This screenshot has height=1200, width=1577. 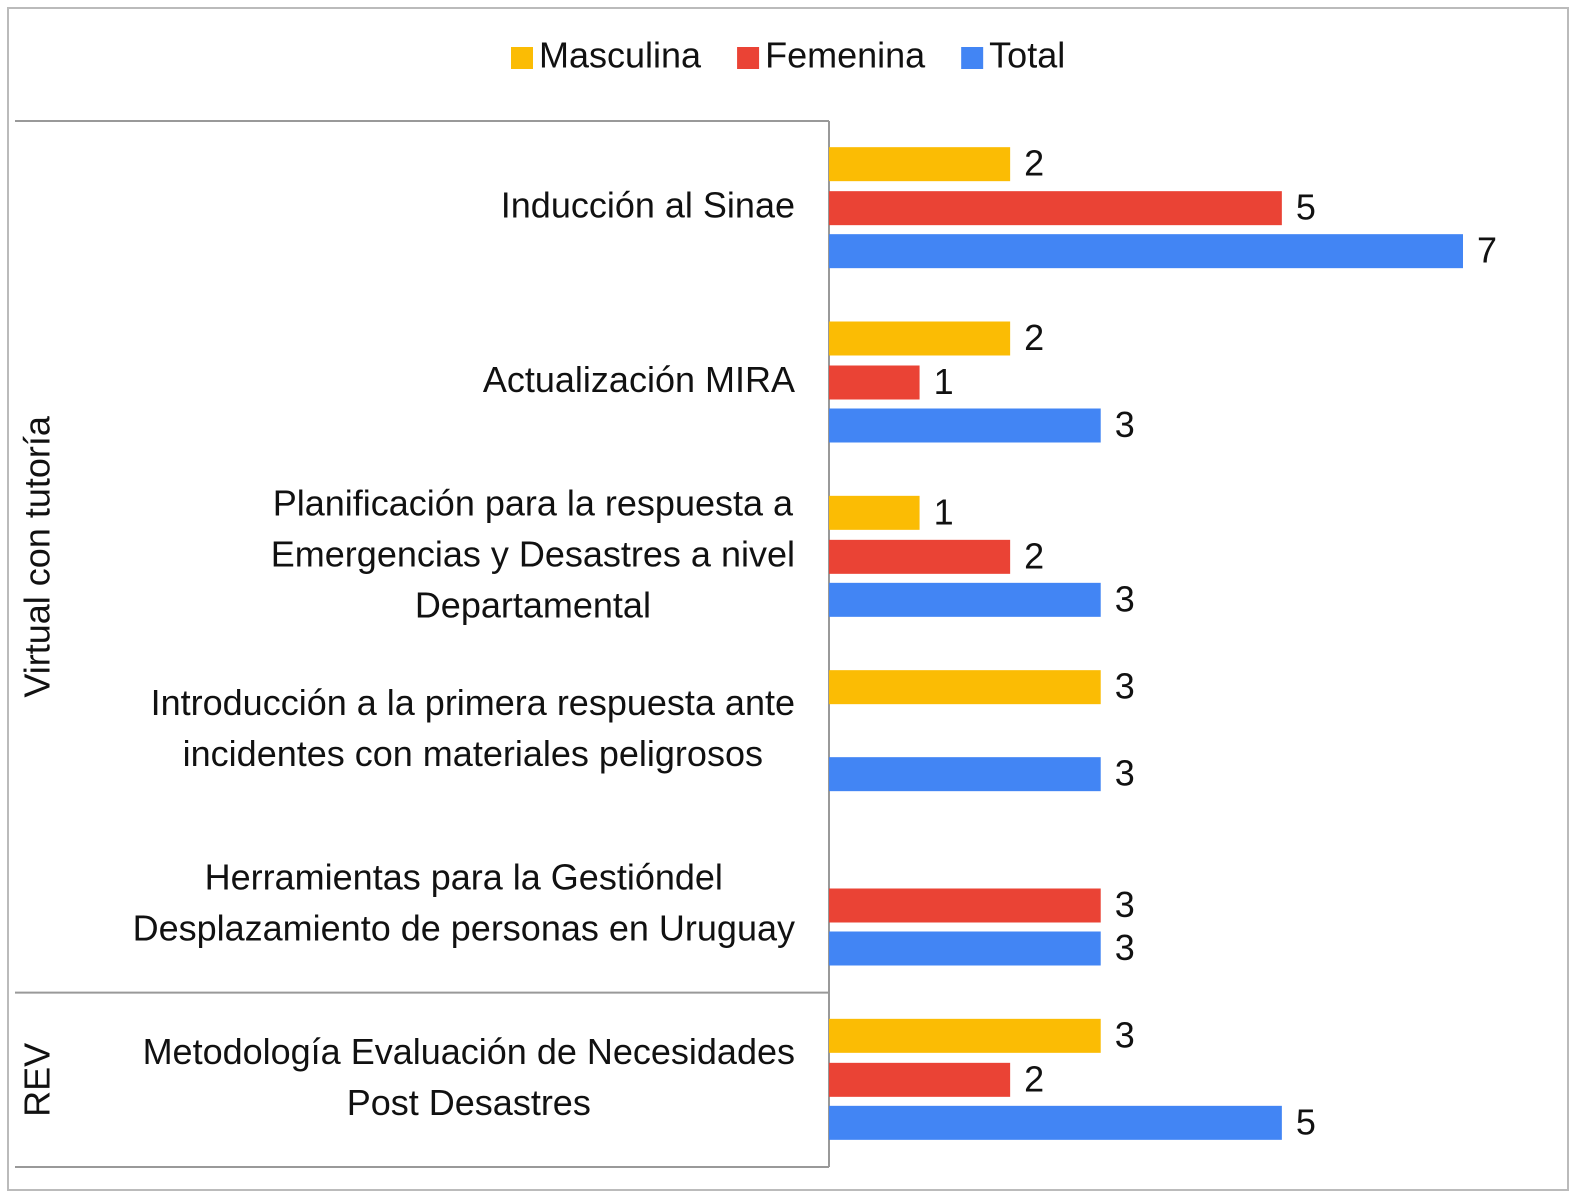 I want to click on category-label: Emergencias y Desastres a nivel, so click(x=533, y=553).